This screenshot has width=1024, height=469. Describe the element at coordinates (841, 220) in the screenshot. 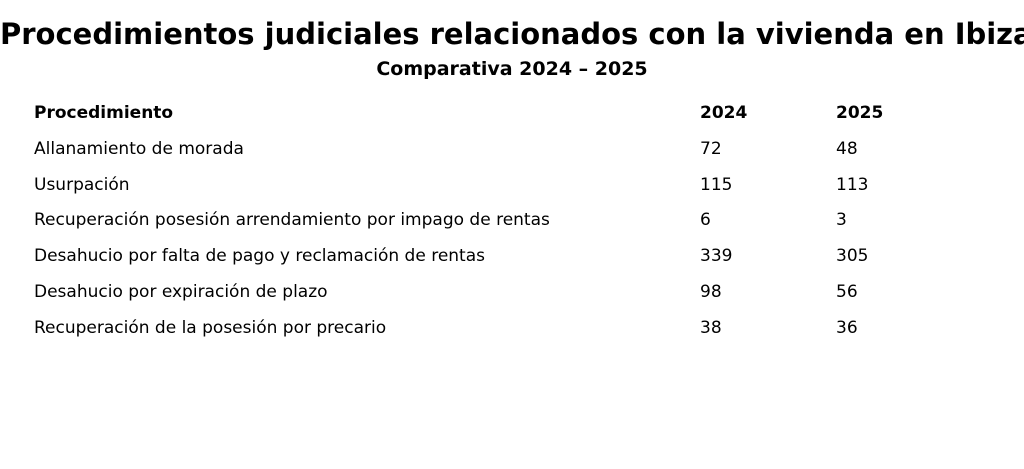

I see `row-value-2025: 3` at that location.